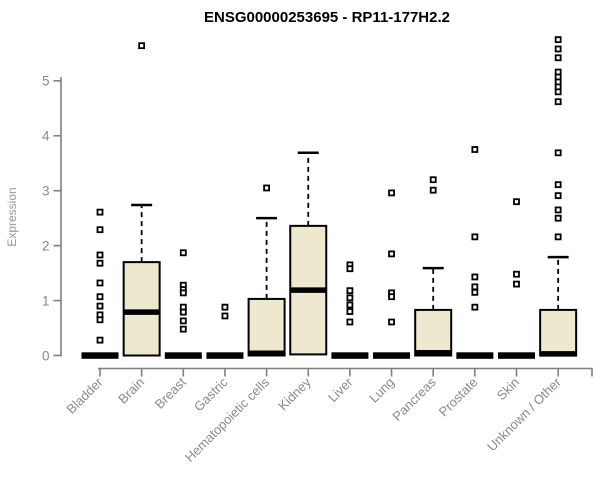 The image size is (600, 500). I want to click on y-tick-label: 0, so click(46, 355).